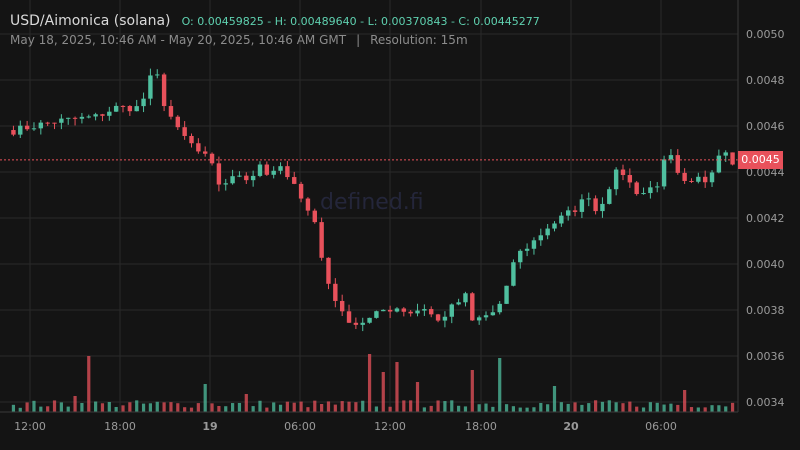 The image size is (800, 450). Describe the element at coordinates (419, 40) in the screenshot. I see `resolution-label: Resolution: 15m` at that location.